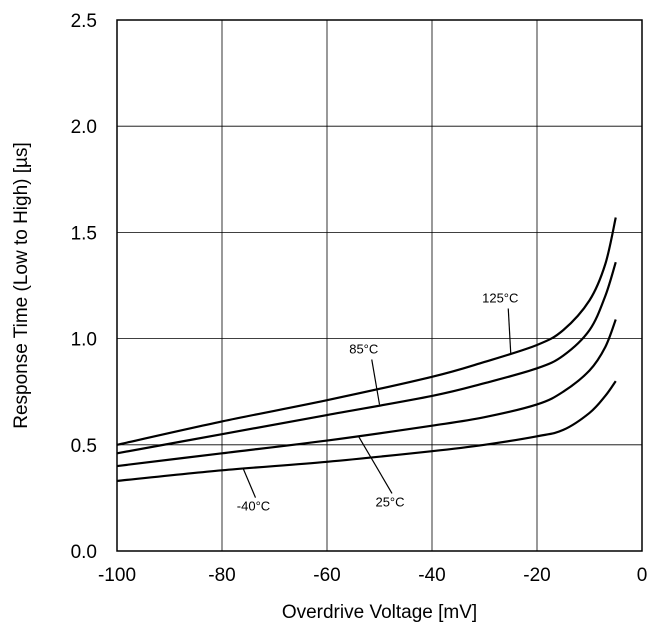 The width and height of the screenshot is (652, 629). What do you see at coordinates (536, 575) in the screenshot?
I see `x-tick-label: -20` at bounding box center [536, 575].